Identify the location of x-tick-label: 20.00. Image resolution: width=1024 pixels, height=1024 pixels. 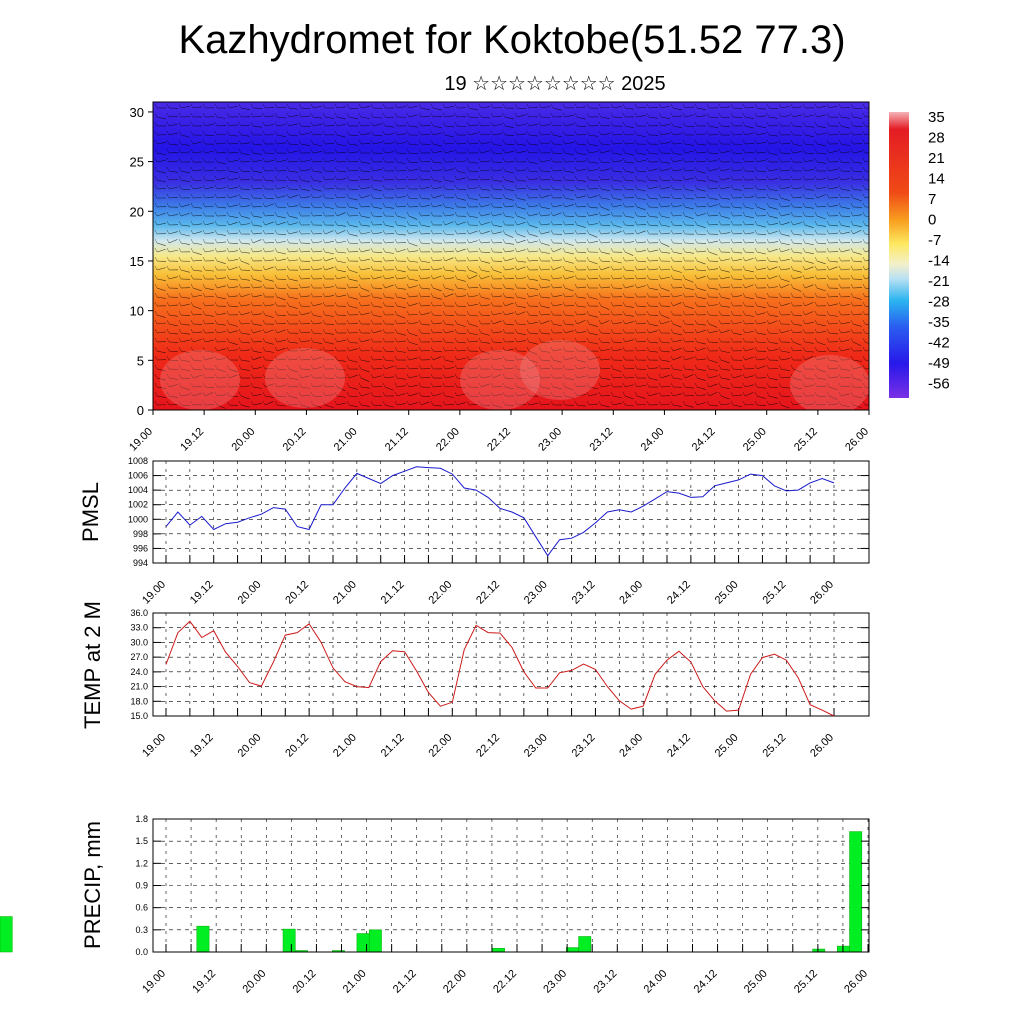
(250, 593).